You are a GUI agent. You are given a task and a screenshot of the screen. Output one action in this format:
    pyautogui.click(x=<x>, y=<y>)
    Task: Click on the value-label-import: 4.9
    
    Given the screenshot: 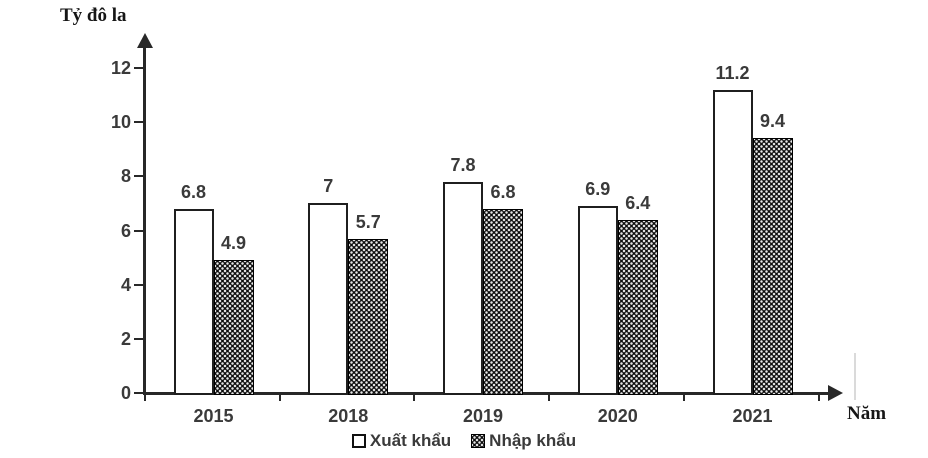 What is the action you would take?
    pyautogui.click(x=233, y=243)
    